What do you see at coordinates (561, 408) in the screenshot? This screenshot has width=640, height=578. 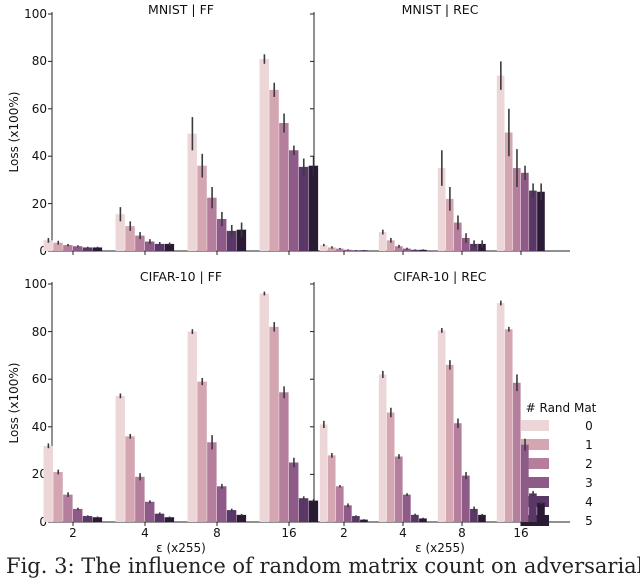 I see `legend-title: # Rand Mat` at bounding box center [561, 408].